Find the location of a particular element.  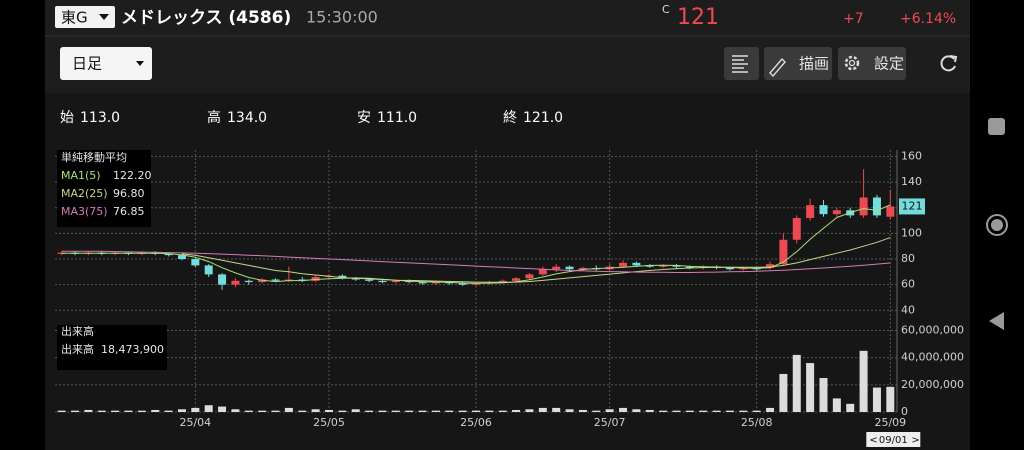

x-tick-label: 25/07 is located at coordinates (610, 422).